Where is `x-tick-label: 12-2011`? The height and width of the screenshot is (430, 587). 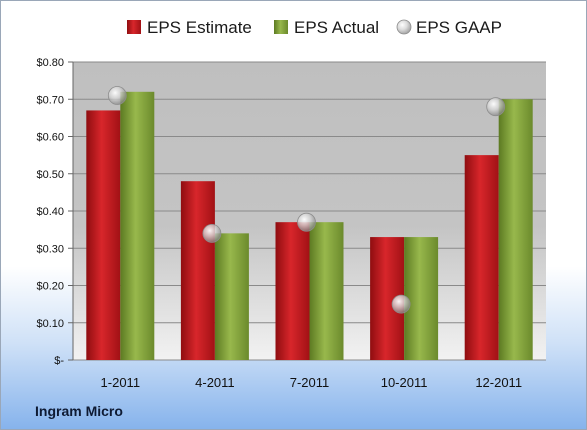
x-tick-label: 12-2011 is located at coordinates (498, 382).